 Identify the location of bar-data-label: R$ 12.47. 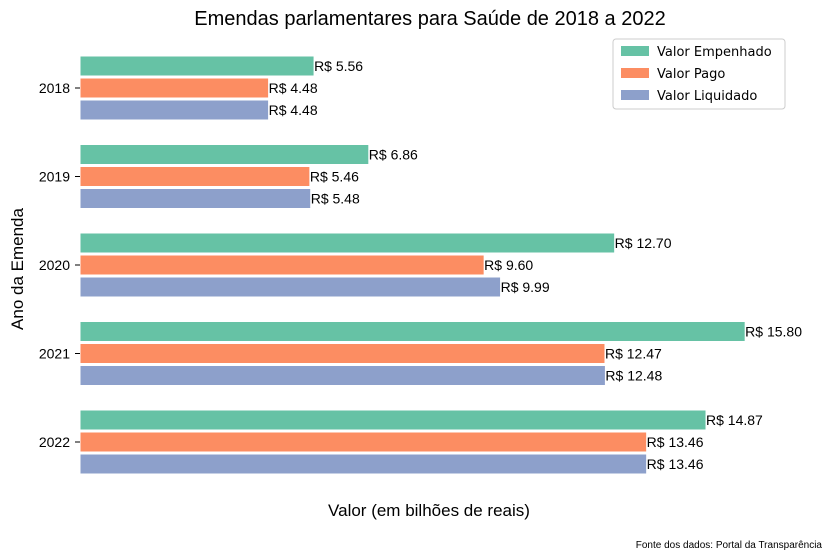
(633, 354).